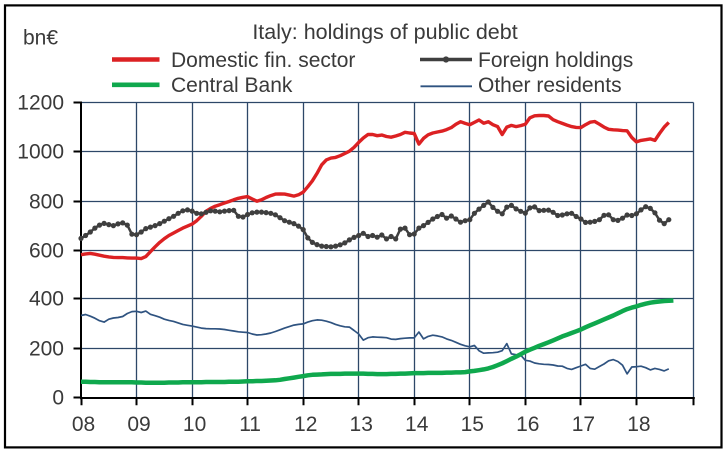  What do you see at coordinates (46, 251) in the screenshot?
I see `svg-text: 600` at bounding box center [46, 251].